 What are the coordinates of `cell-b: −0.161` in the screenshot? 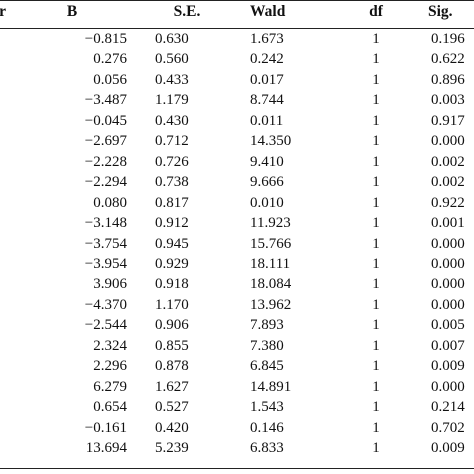 It's located at (105, 427).